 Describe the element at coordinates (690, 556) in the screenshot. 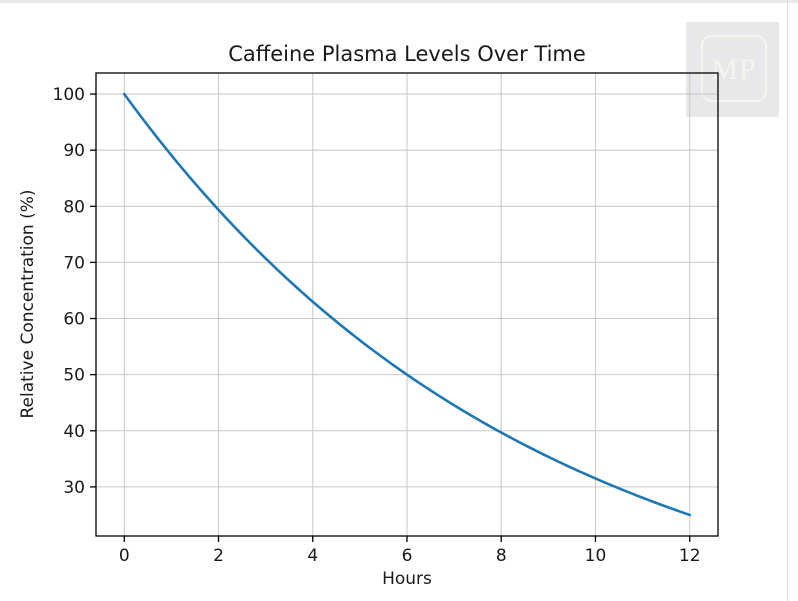

I see `x-tick-label: 12` at that location.